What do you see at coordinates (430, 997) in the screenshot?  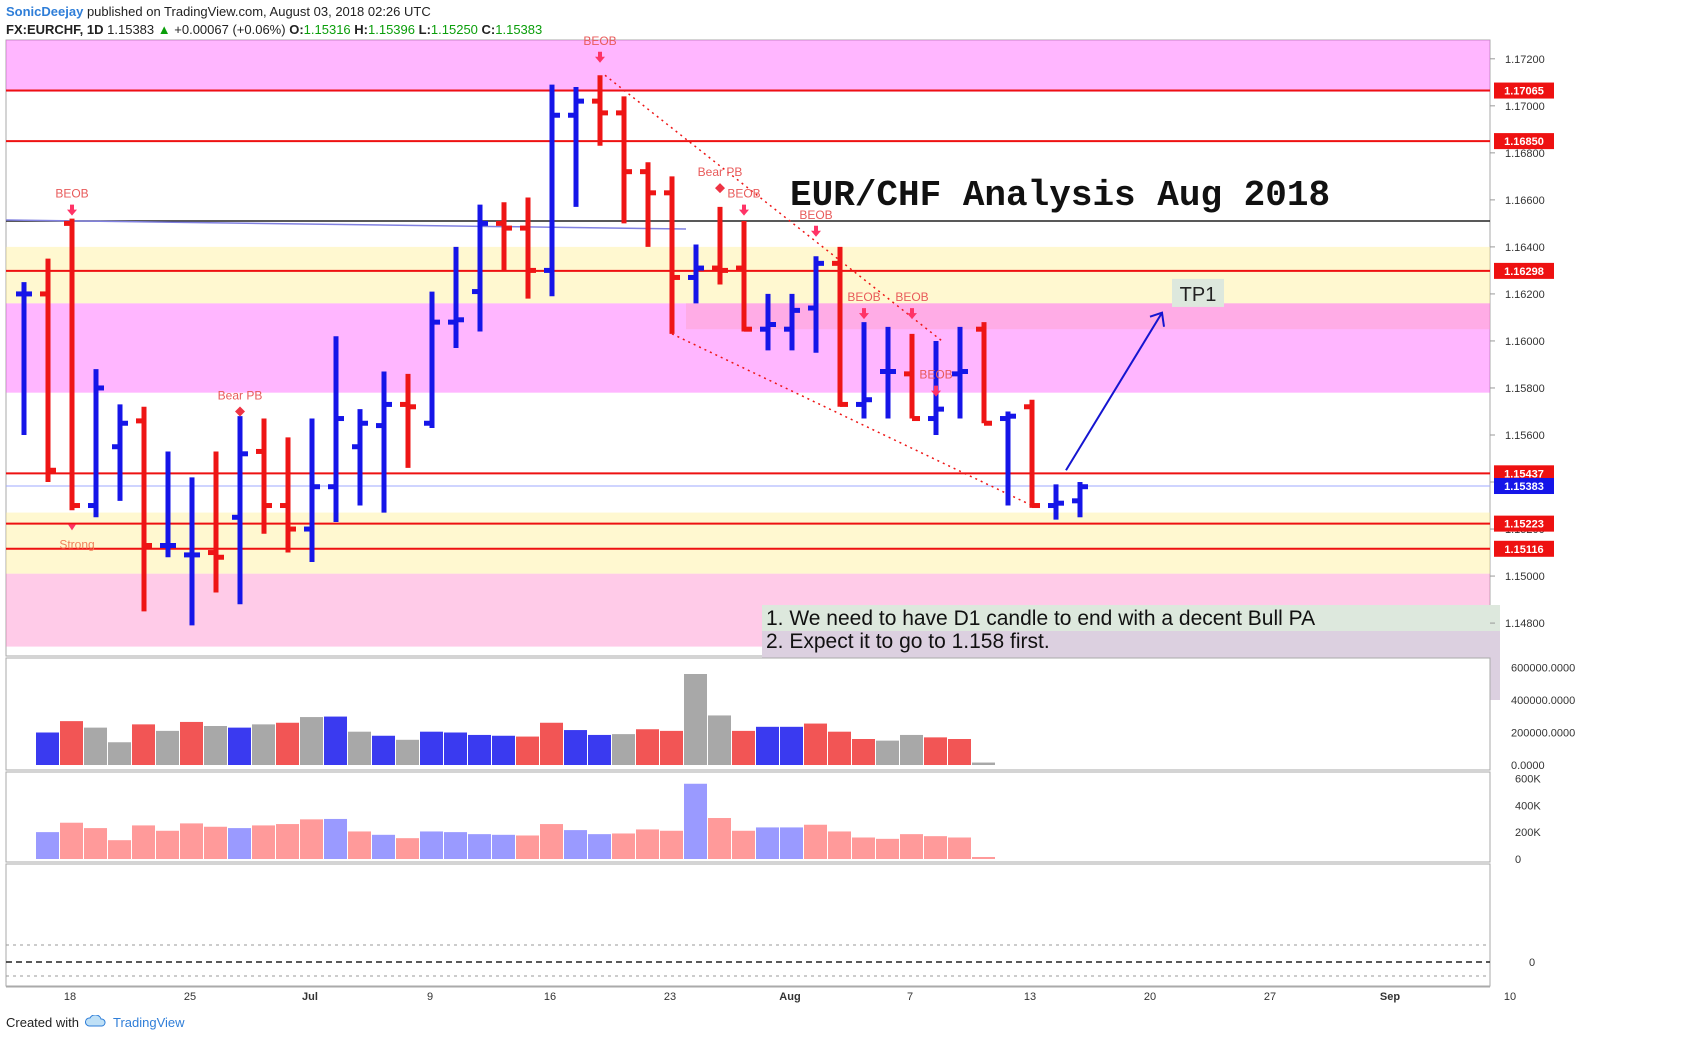 I see `x-tick-label: 9` at bounding box center [430, 997].